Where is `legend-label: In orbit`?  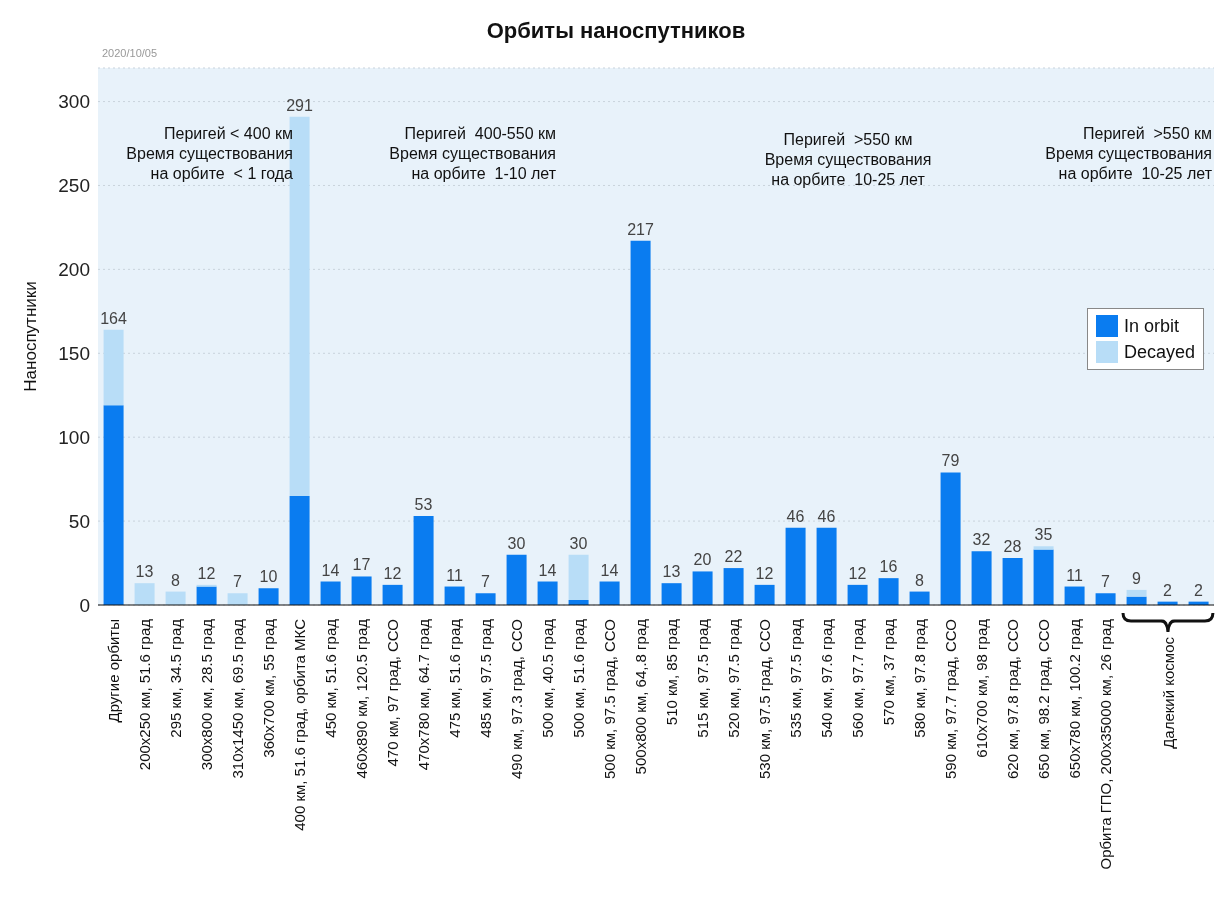 legend-label: In orbit is located at coordinates (1151, 326).